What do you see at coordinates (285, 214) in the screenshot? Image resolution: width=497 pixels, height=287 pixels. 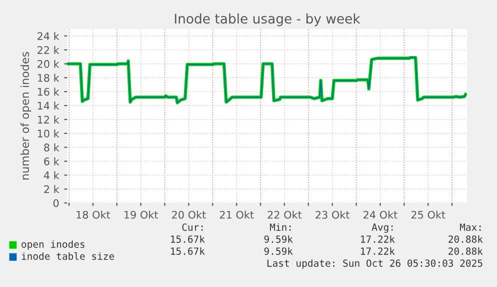 I see `x-tick-label: 22 Okt` at bounding box center [285, 214].